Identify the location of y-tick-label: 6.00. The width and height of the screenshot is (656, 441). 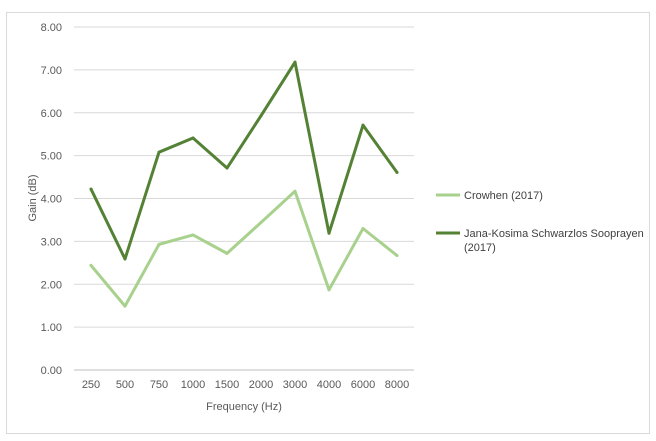
(51, 114).